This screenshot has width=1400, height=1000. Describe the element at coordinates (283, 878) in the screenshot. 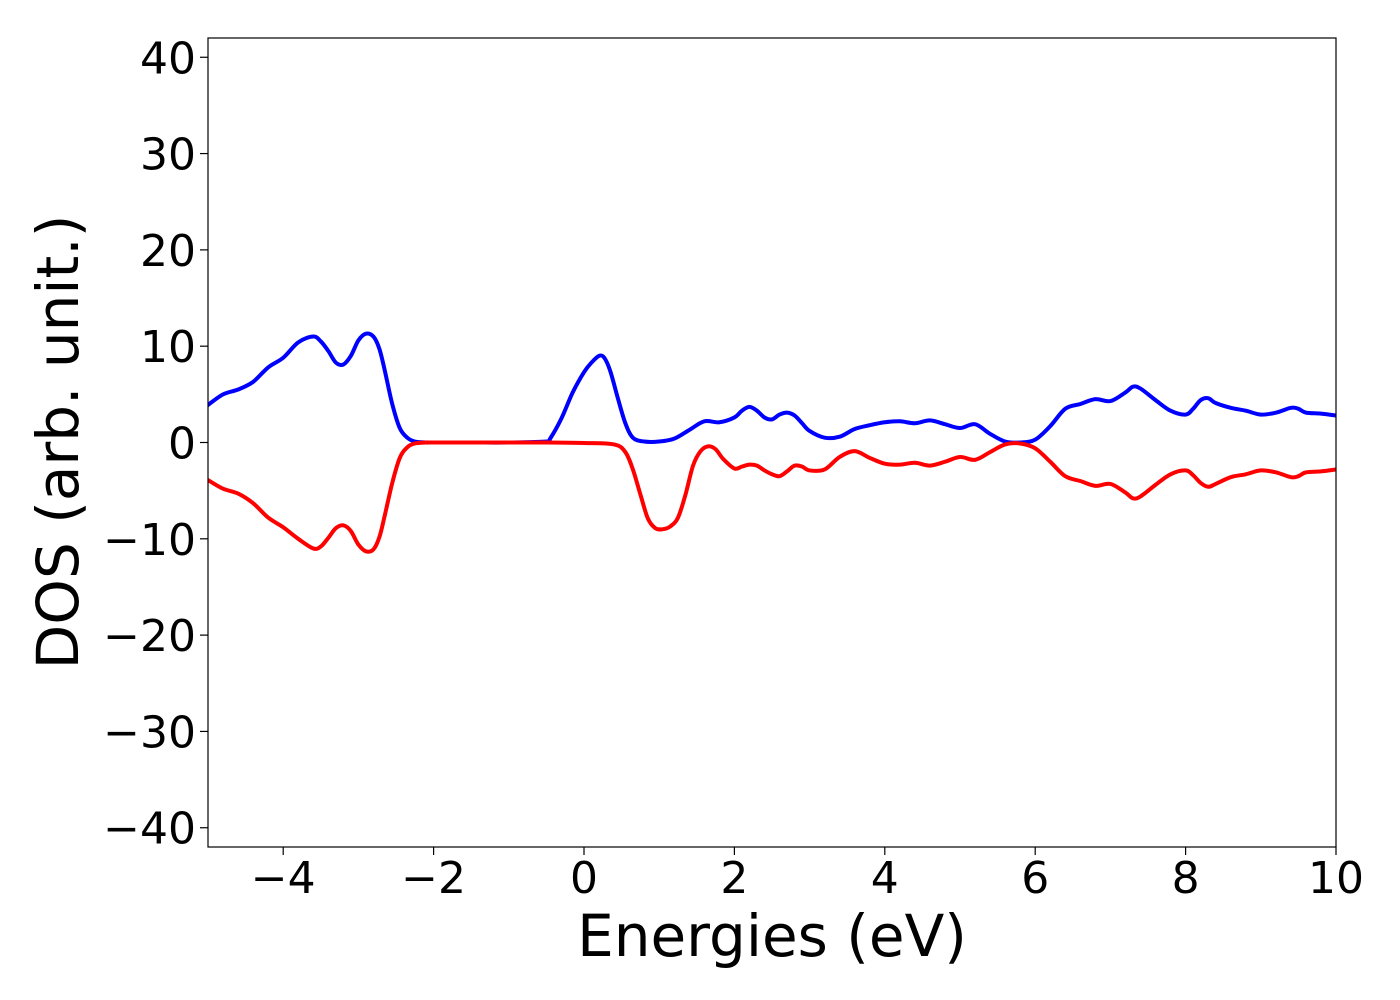

I see `x-tick-label: −4` at that location.